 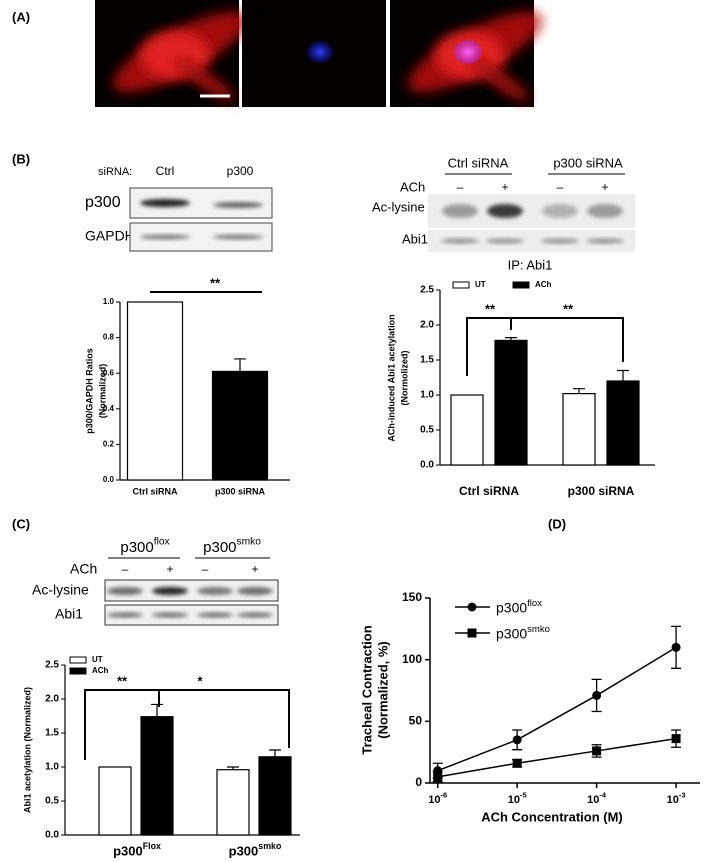 I want to click on y-tick-label: 1.5, so click(x=427, y=360).